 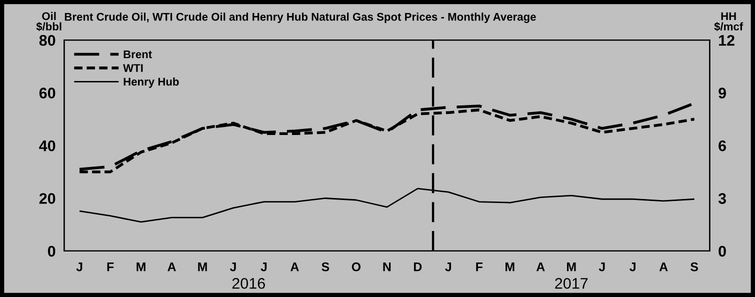 What do you see at coordinates (49, 22) in the screenshot?
I see `y-axis-title: Oil $/bbl` at bounding box center [49, 22].